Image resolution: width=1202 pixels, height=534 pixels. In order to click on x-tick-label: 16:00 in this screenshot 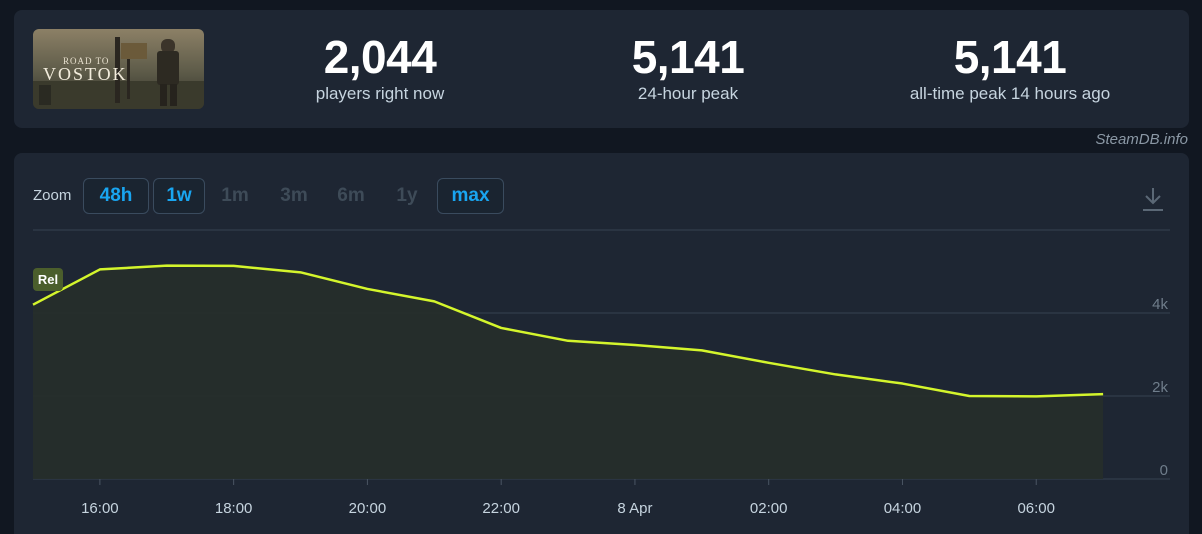, I will do `click(100, 508)`.